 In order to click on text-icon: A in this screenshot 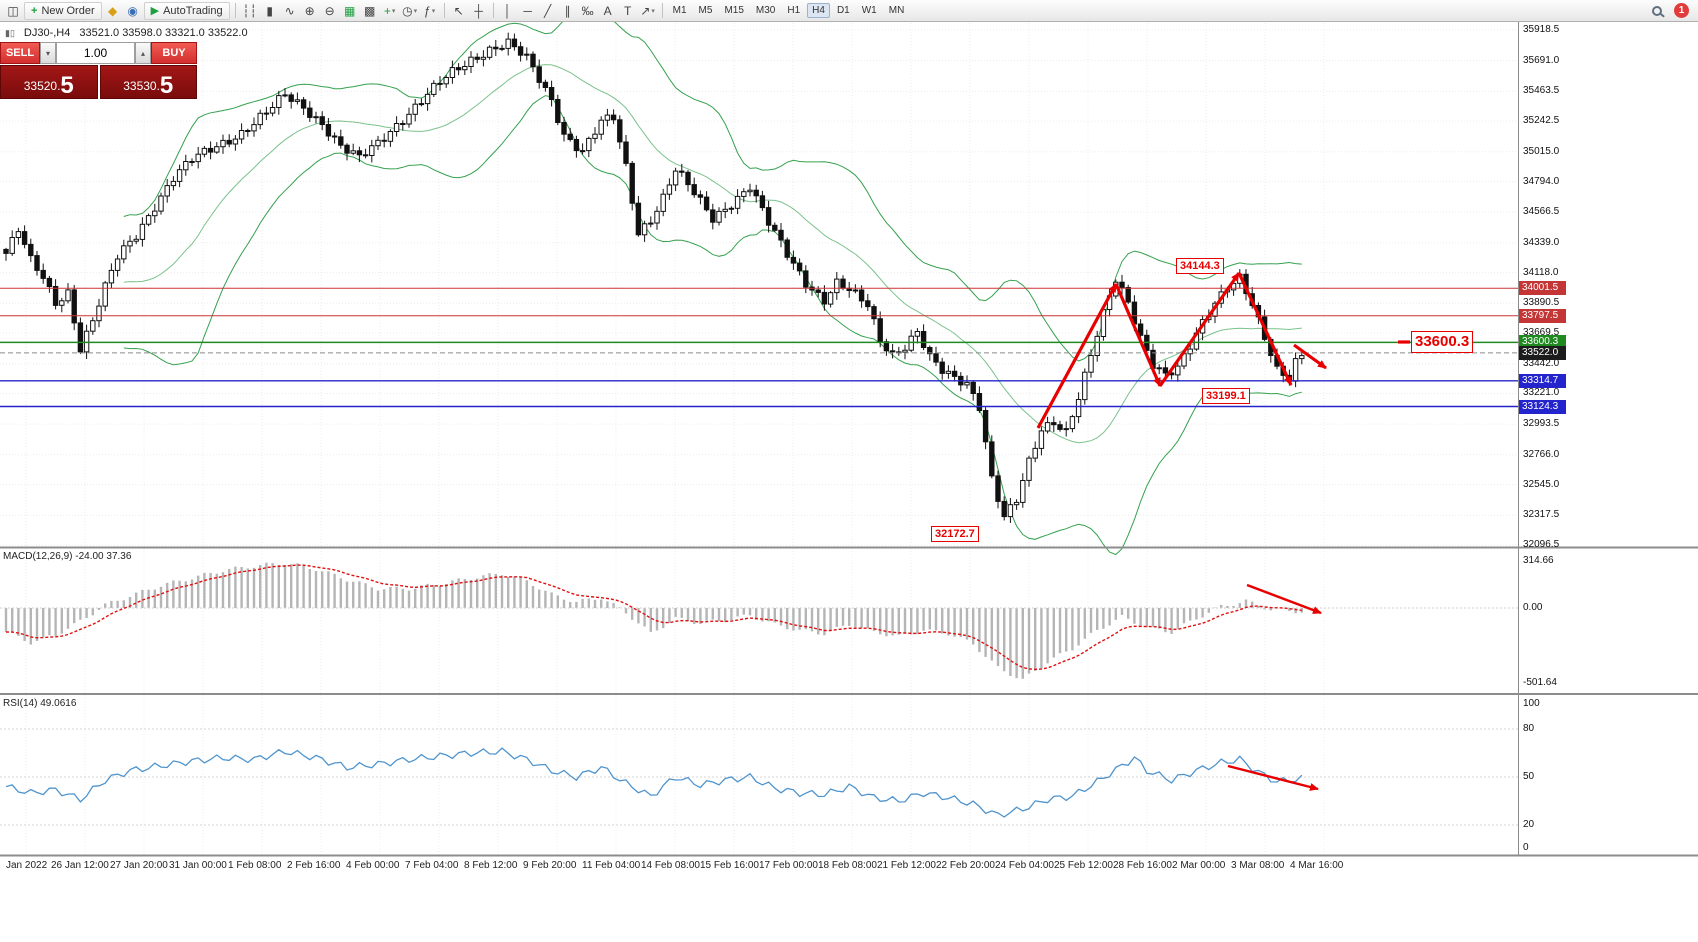, I will do `click(607, 10)`.